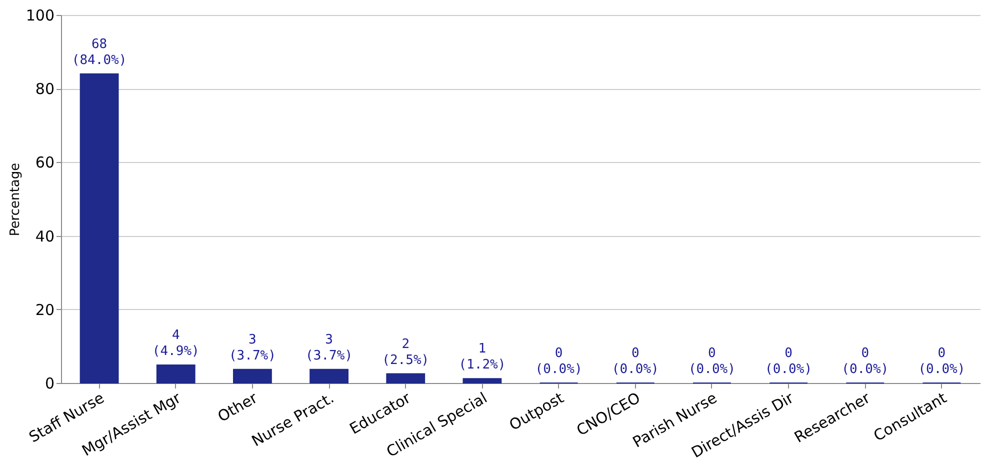 Image resolution: width=1000 pixels, height=465 pixels. Describe the element at coordinates (44, 309) in the screenshot. I see `y-tick-label: 20` at that location.